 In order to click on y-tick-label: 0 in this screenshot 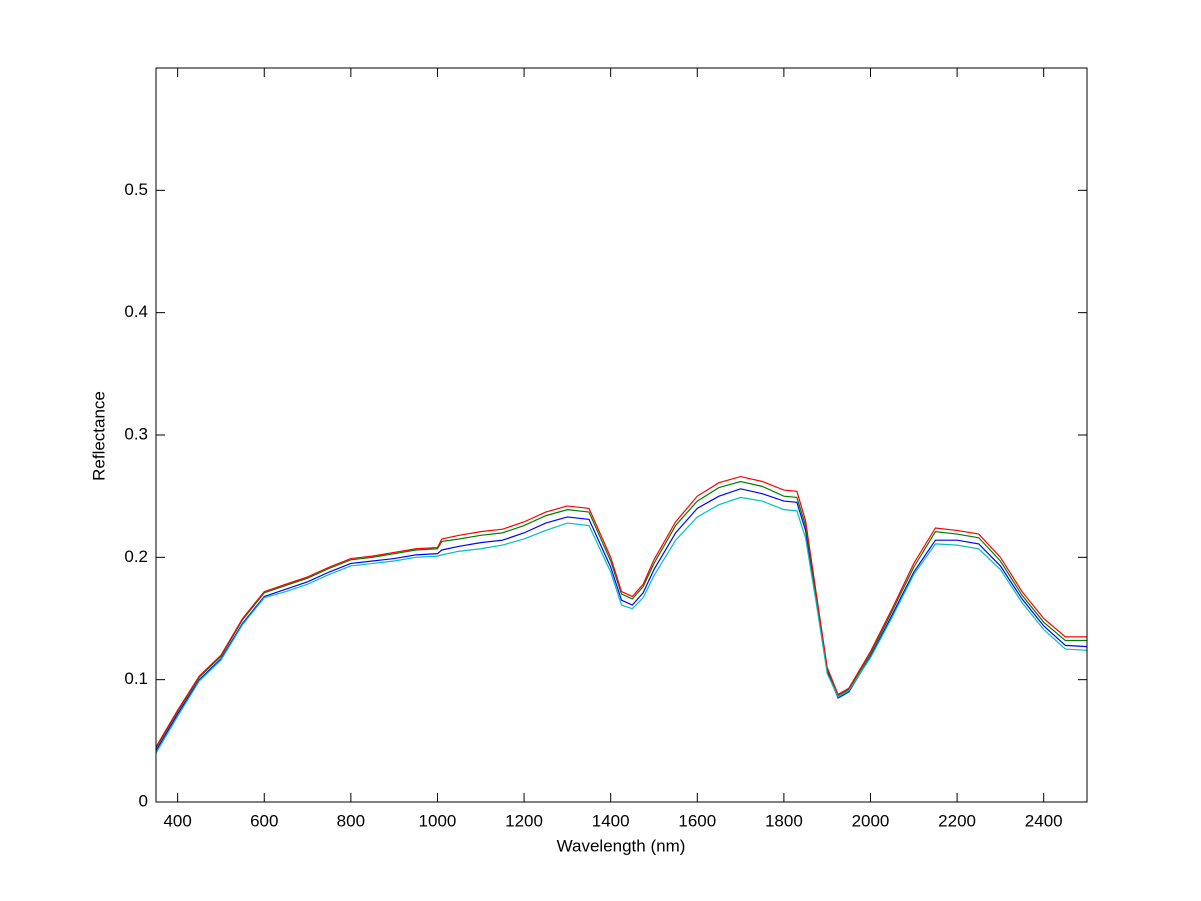, I will do `click(143, 800)`.